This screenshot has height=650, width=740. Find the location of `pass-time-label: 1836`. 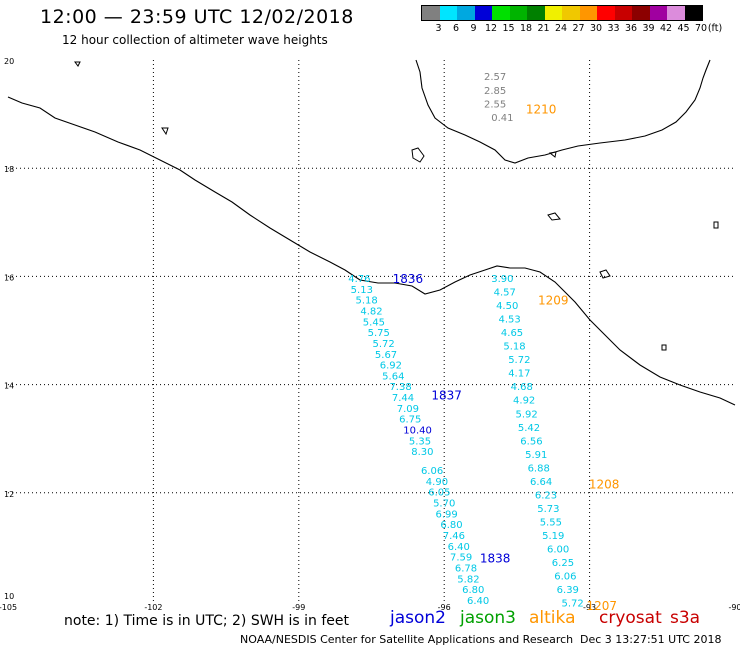

pass-time-label: 1836 is located at coordinates (408, 279).